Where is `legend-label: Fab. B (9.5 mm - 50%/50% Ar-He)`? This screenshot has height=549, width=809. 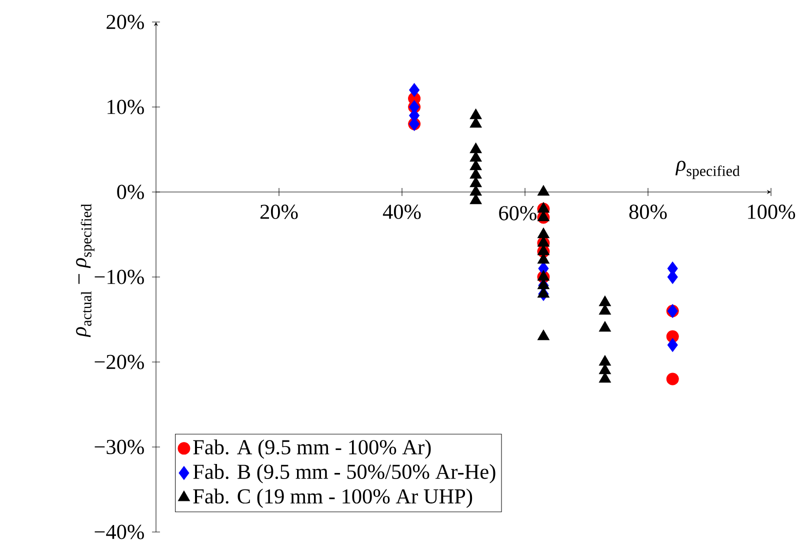
legend-label: Fab. B (9.5 mm - 50%/50% Ar-He) is located at coordinates (344, 474).